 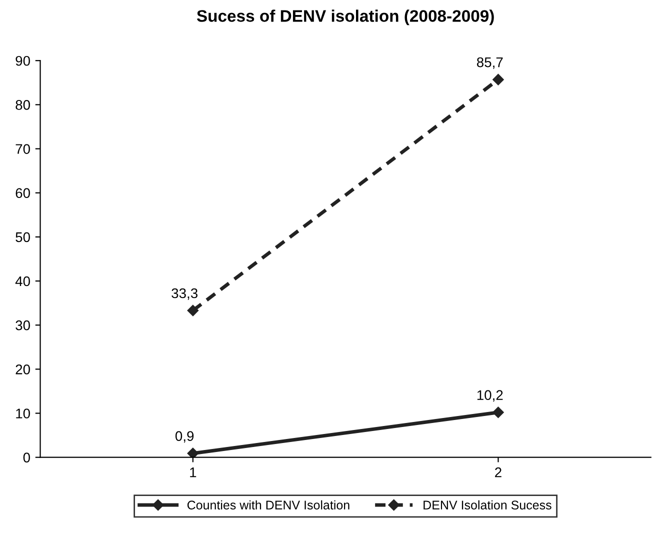 What do you see at coordinates (185, 294) in the screenshot?
I see `data-label: 33,3` at bounding box center [185, 294].